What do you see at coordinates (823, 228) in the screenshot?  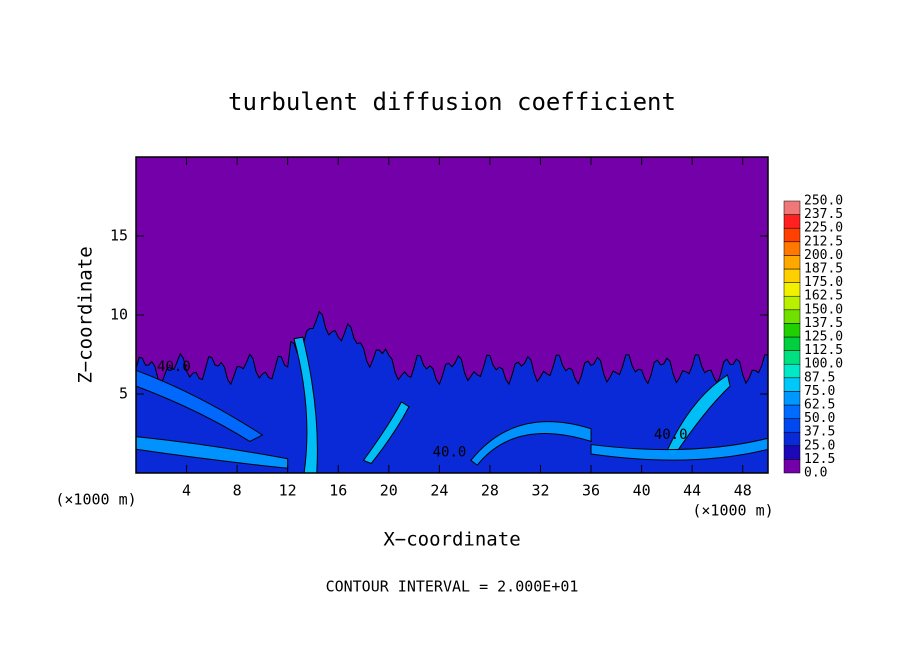 I see `colorbar-label: 225.0` at bounding box center [823, 228].